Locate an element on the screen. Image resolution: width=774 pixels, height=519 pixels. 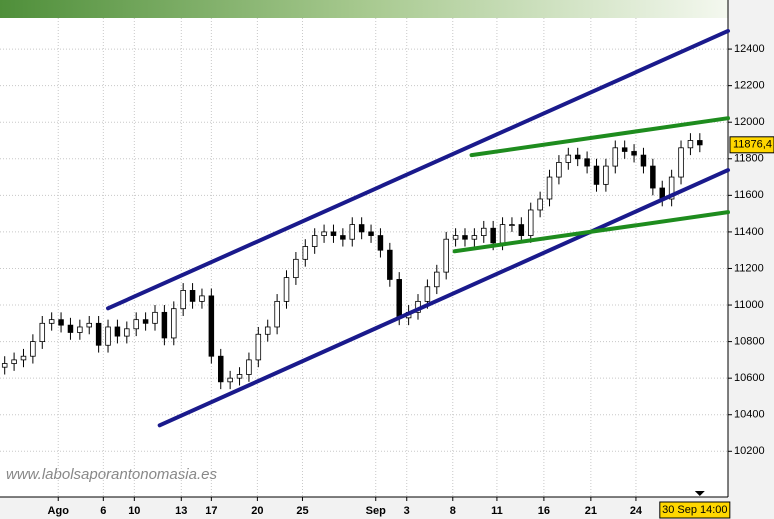
y-tick-label: 10200 is located at coordinates (749, 451).